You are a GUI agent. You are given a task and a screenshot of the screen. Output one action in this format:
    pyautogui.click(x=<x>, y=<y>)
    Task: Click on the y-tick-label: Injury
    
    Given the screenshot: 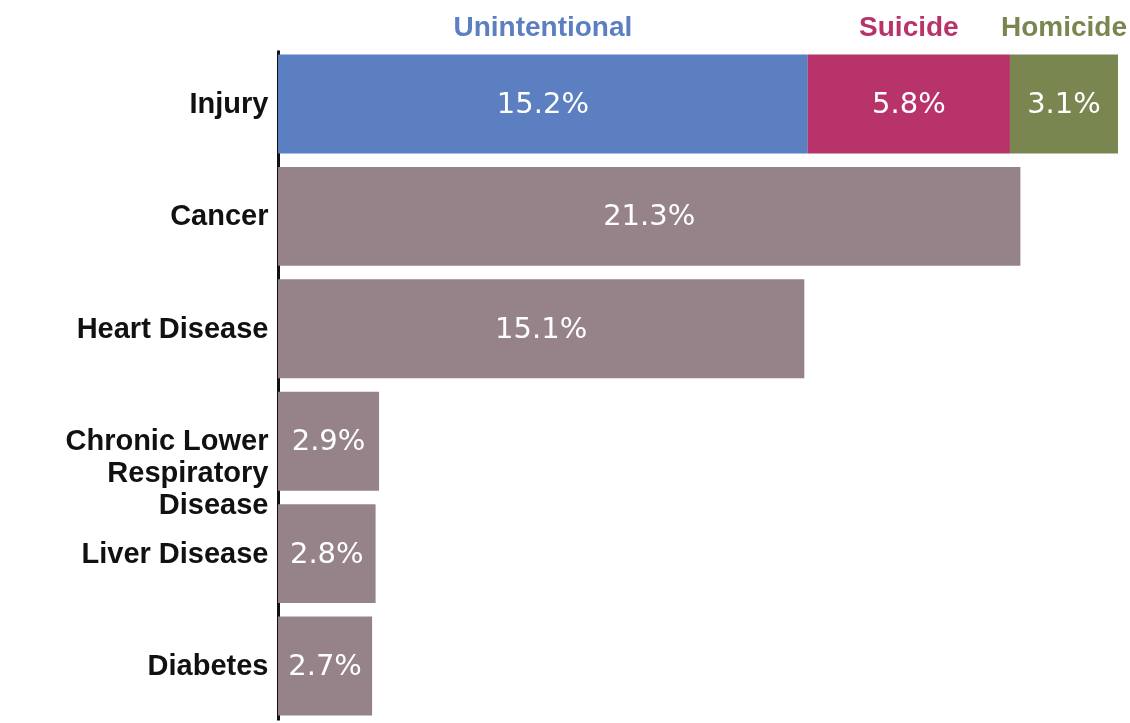 What is the action you would take?
    pyautogui.click(x=229, y=102)
    